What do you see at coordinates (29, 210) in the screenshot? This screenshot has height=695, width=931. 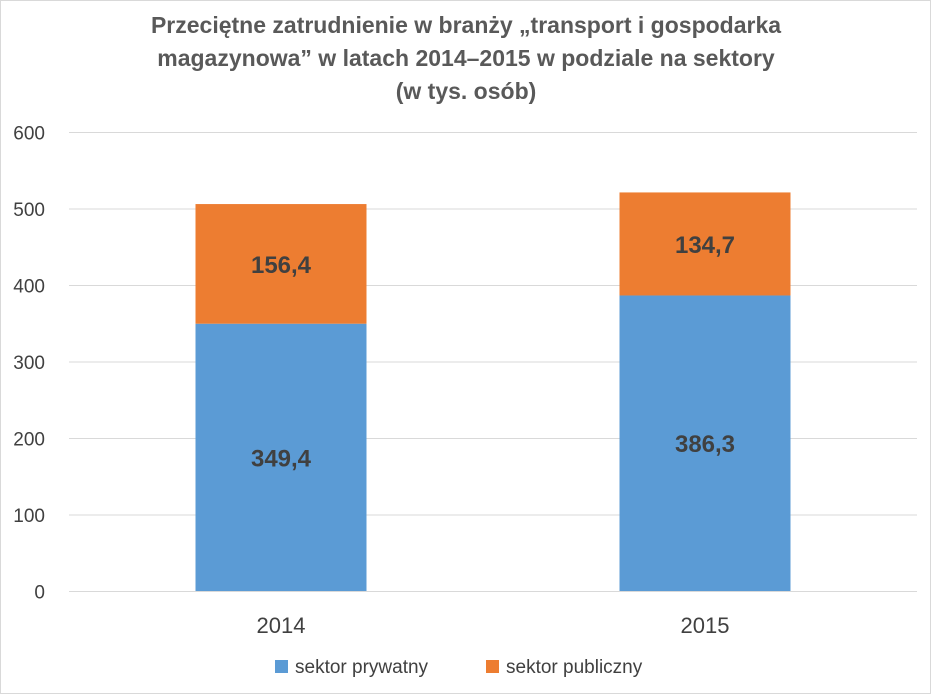 I see `y-tick-label: 500` at bounding box center [29, 210].